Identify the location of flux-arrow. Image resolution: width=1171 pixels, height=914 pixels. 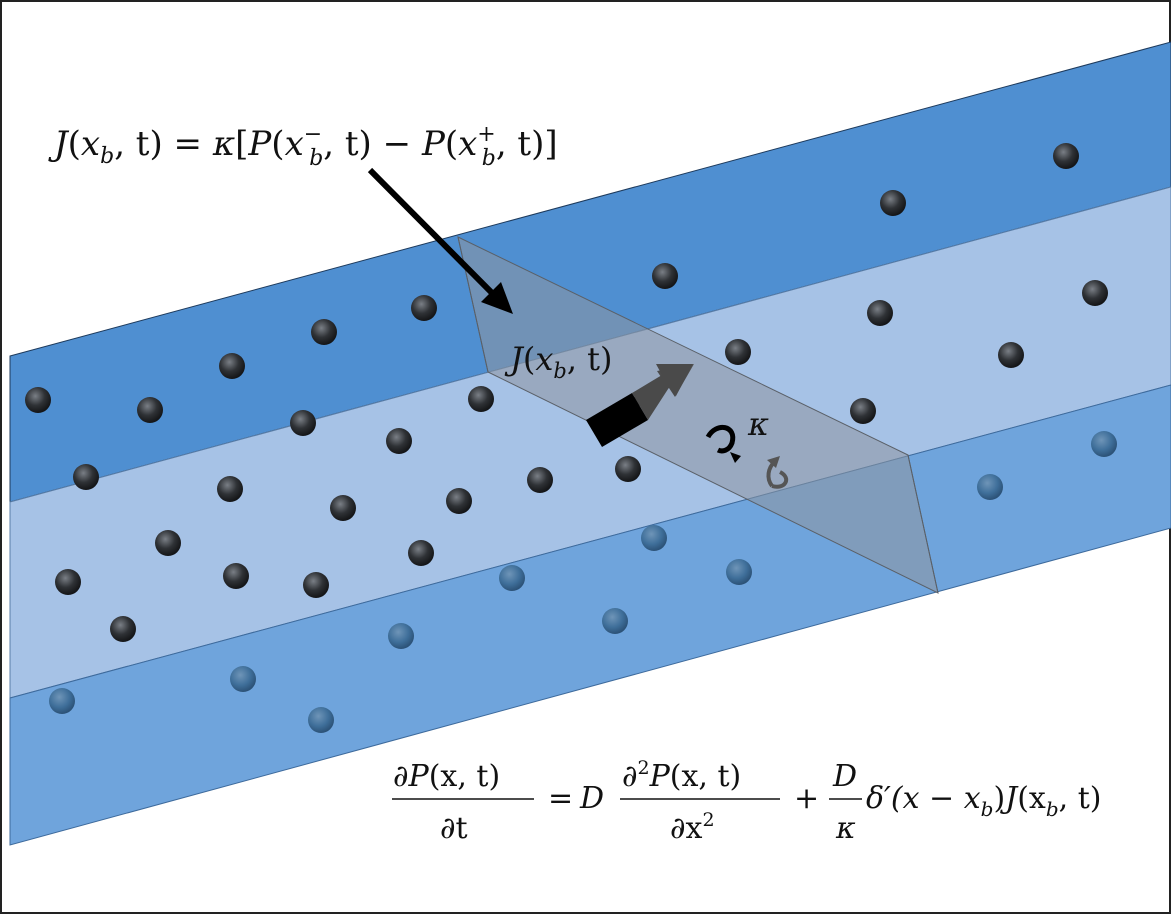
(640, 405).